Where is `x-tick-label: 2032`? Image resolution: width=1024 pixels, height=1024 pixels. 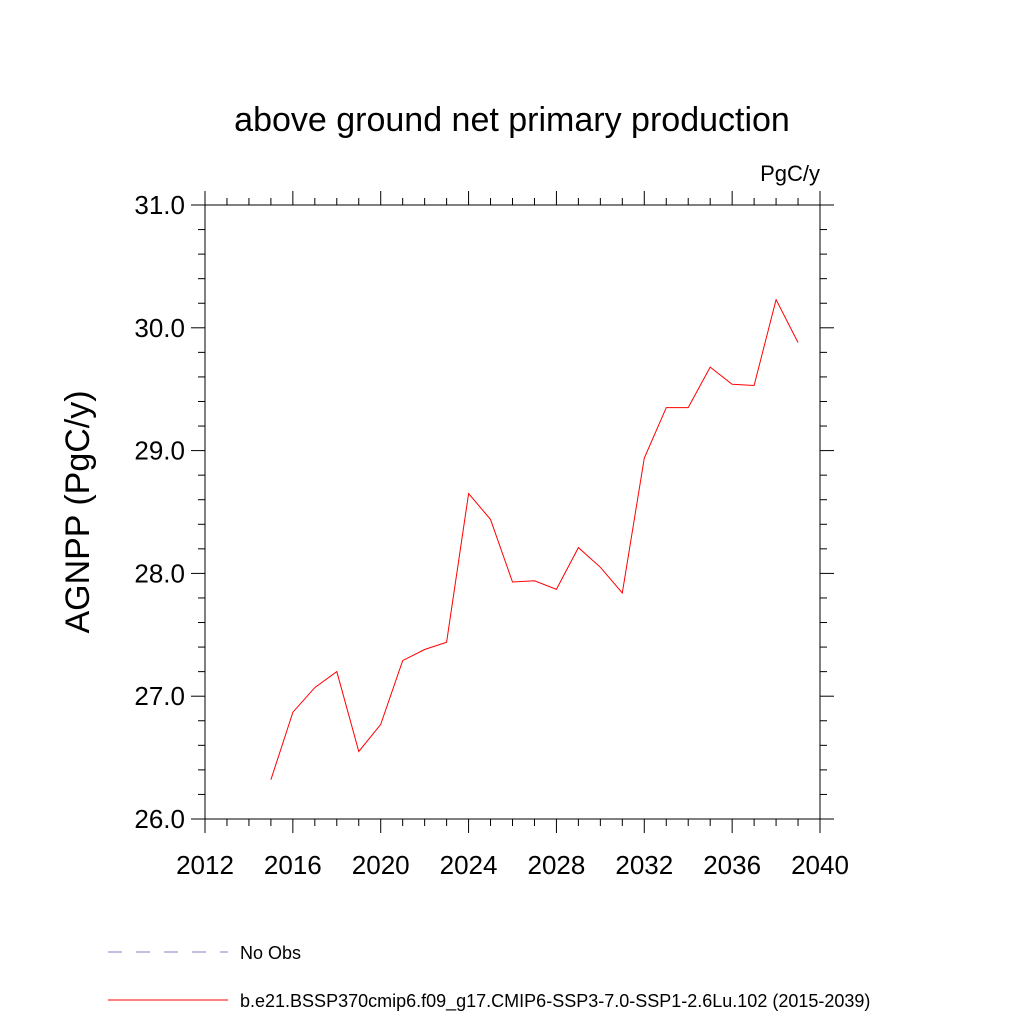 x-tick-label: 2032 is located at coordinates (644, 865).